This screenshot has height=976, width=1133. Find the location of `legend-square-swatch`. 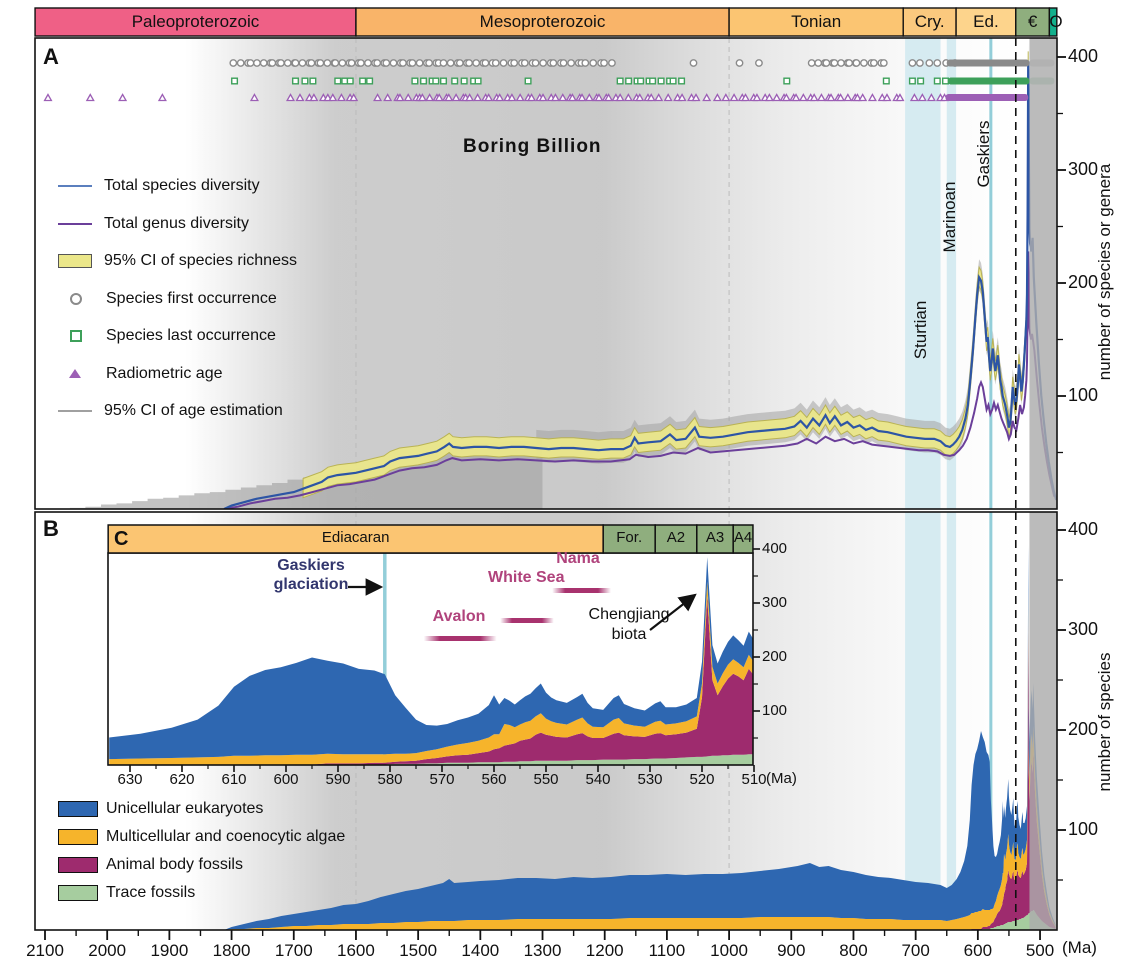

legend-square-swatch is located at coordinates (76, 336).